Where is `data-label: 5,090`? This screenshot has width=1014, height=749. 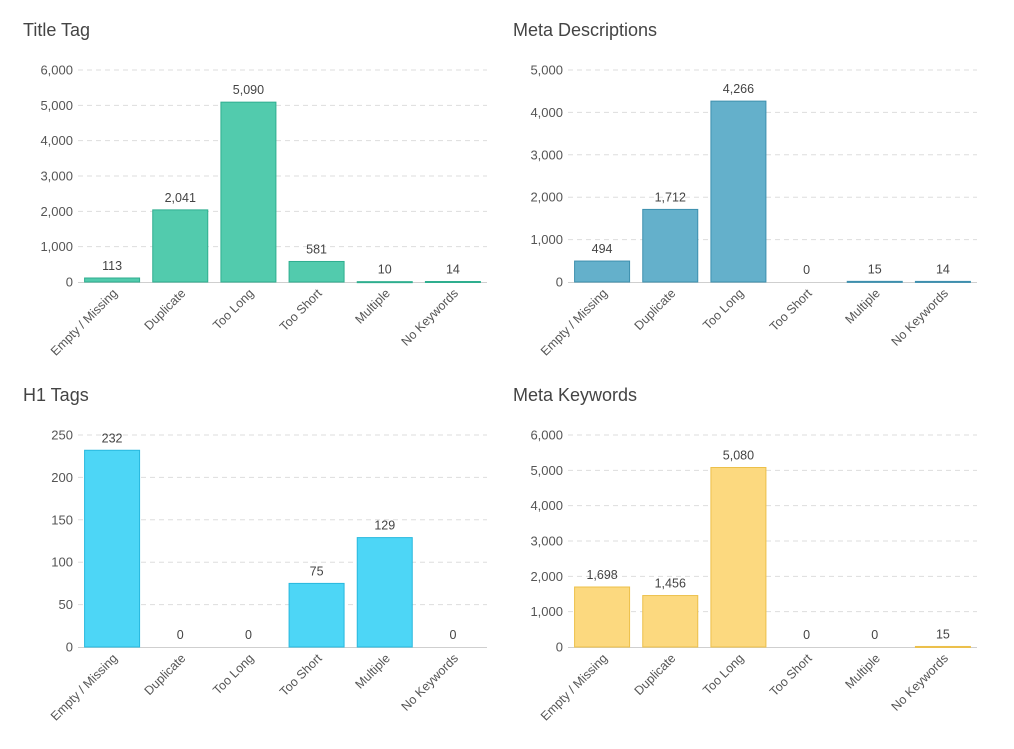
data-label: 5,090 is located at coordinates (248, 90).